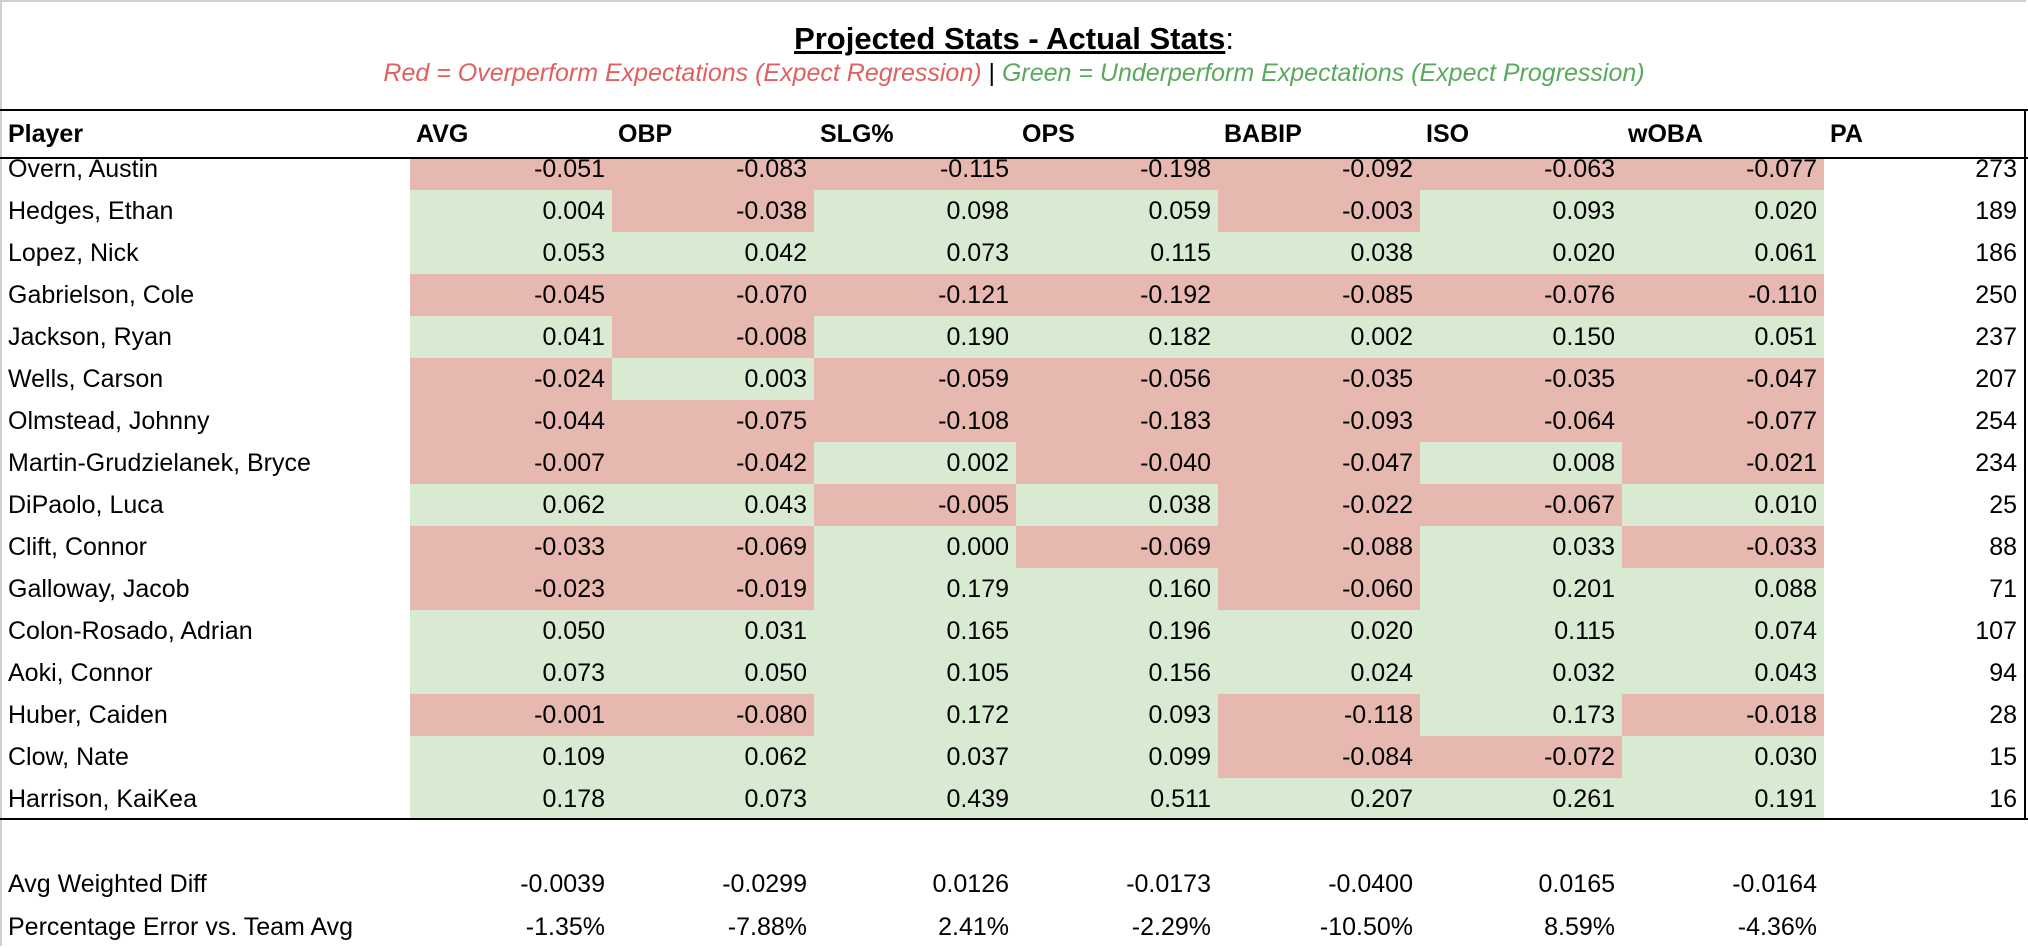 The width and height of the screenshot is (2028, 948). I want to click on stat-diff-cell-avg: 0.073, so click(511, 673).